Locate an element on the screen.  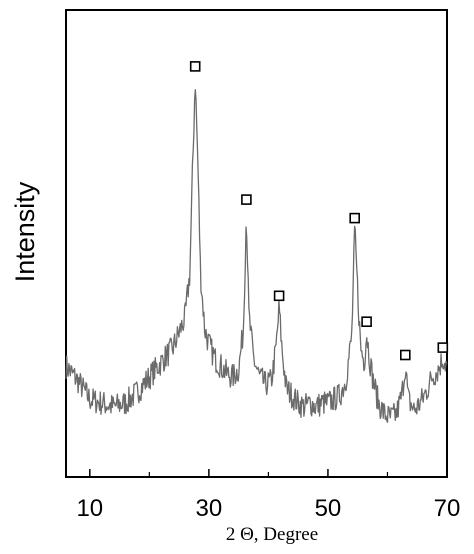
y-axis-title: Intensity is located at coordinates (25, 231).